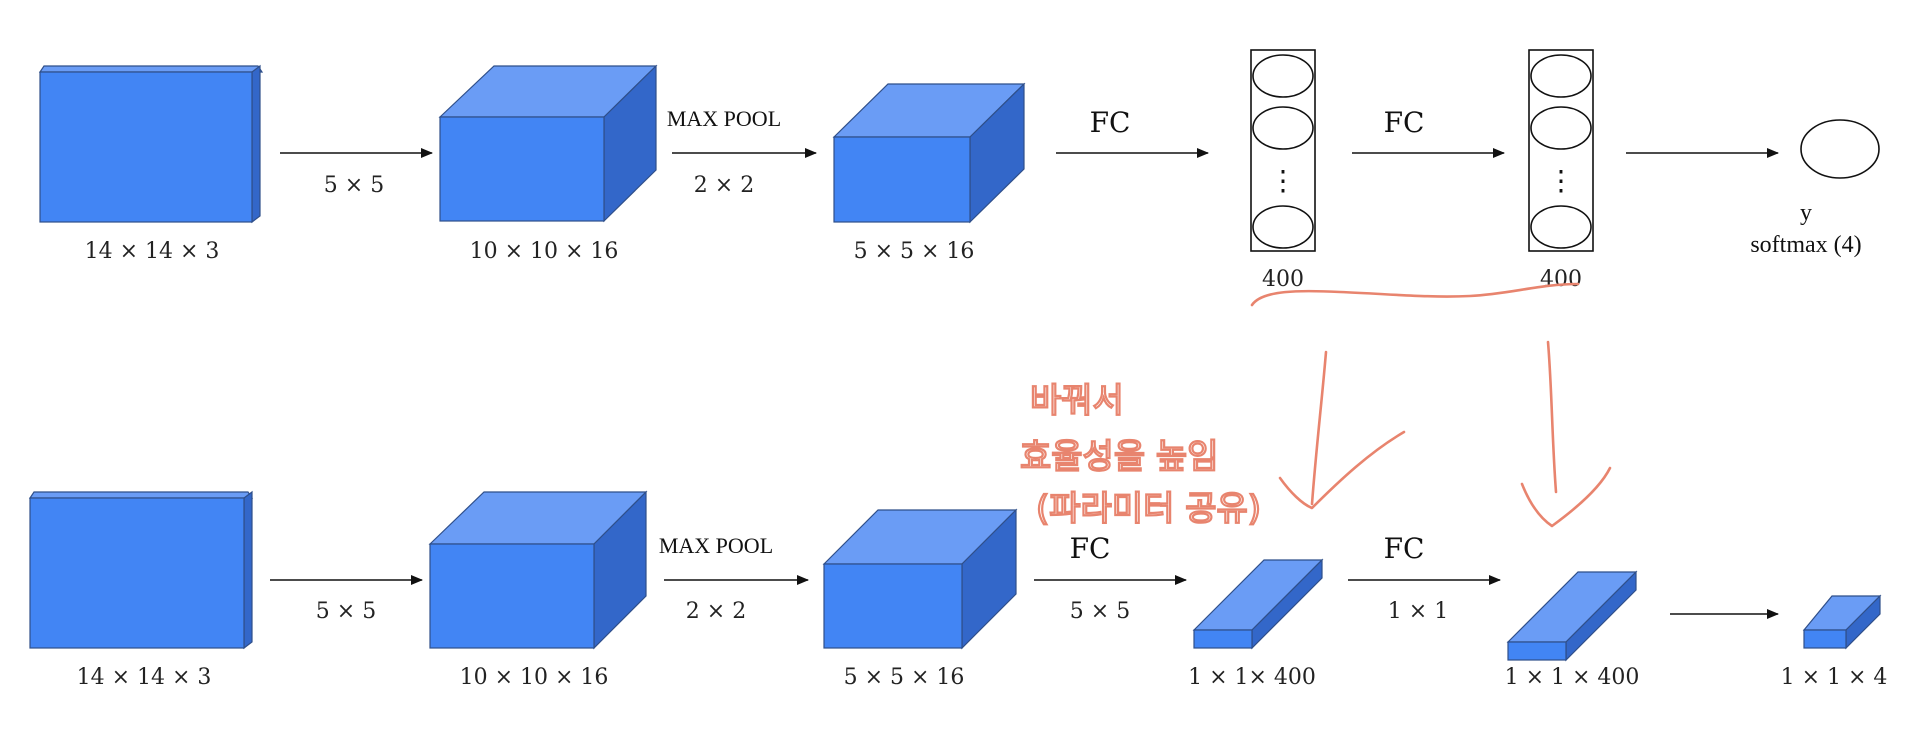 This screenshot has height=737, width=1922. What do you see at coordinates (920, 579) in the screenshot?
I see `bottom-pool-volume` at bounding box center [920, 579].